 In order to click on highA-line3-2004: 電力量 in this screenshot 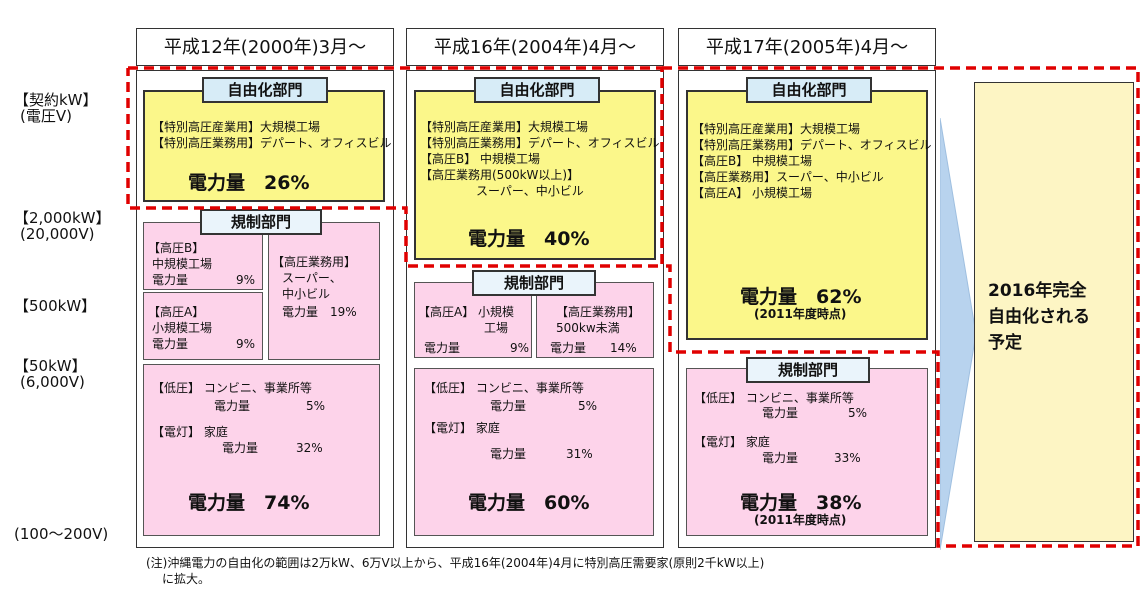, I will do `click(442, 348)`.